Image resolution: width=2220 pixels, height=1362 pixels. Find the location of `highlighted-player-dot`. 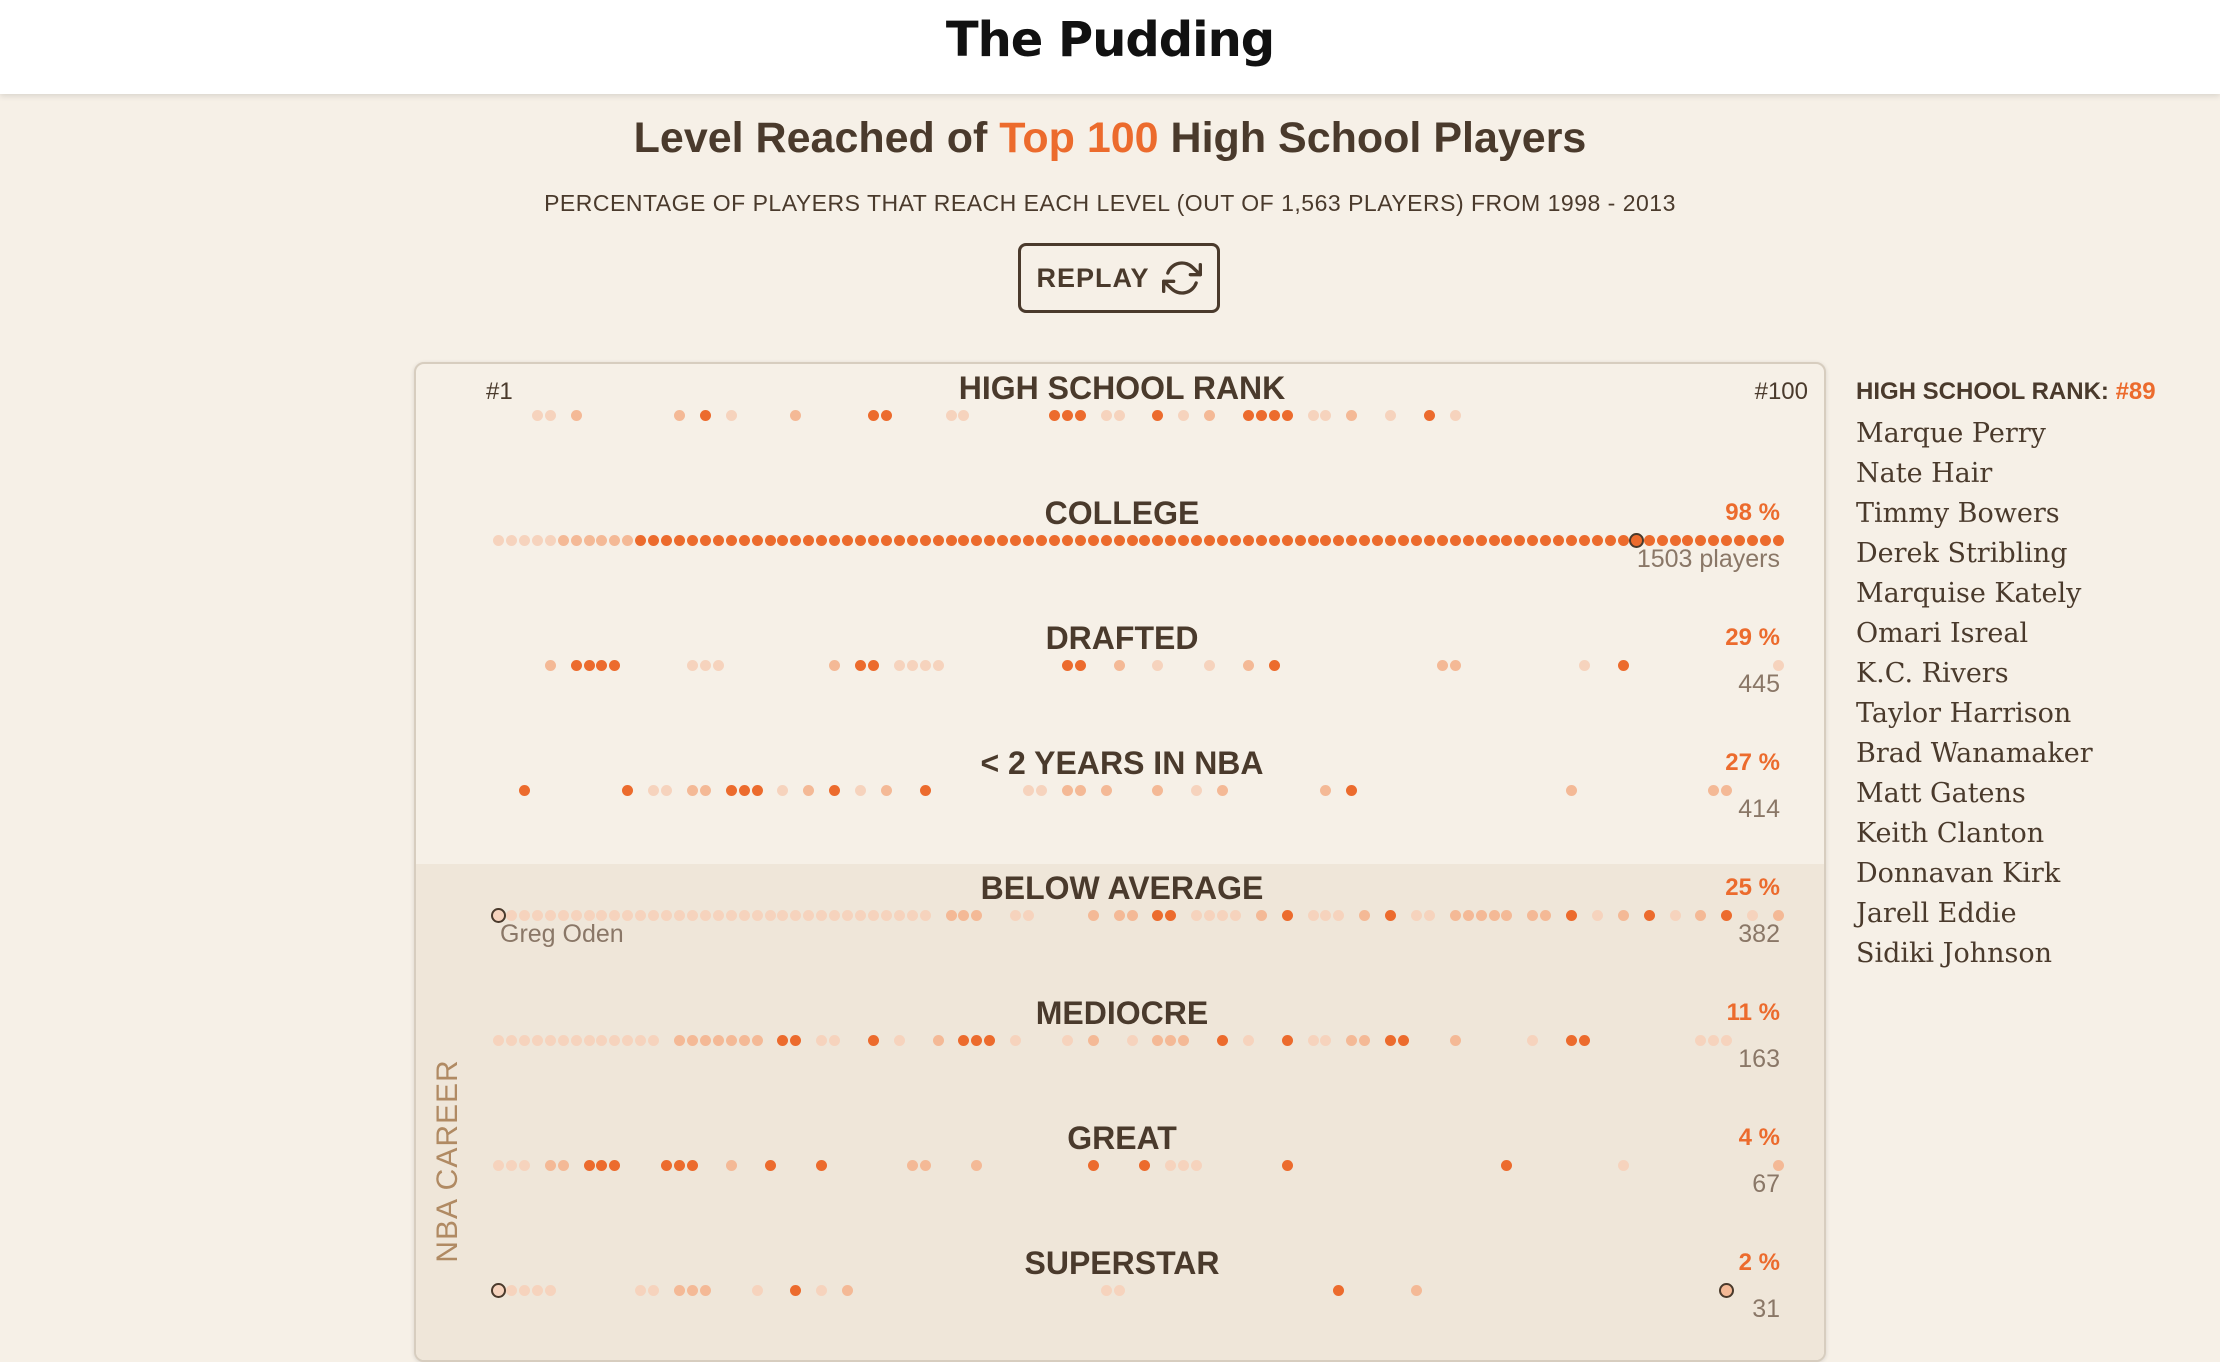

highlighted-player-dot is located at coordinates (1727, 1290).